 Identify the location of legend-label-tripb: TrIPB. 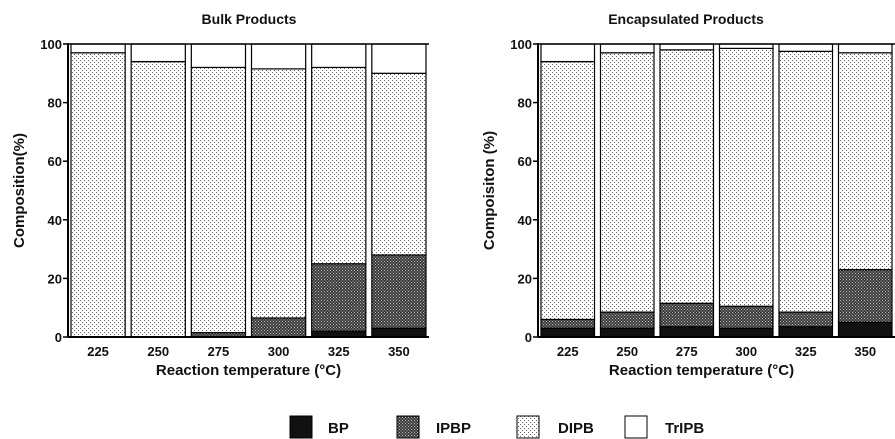
(684, 428).